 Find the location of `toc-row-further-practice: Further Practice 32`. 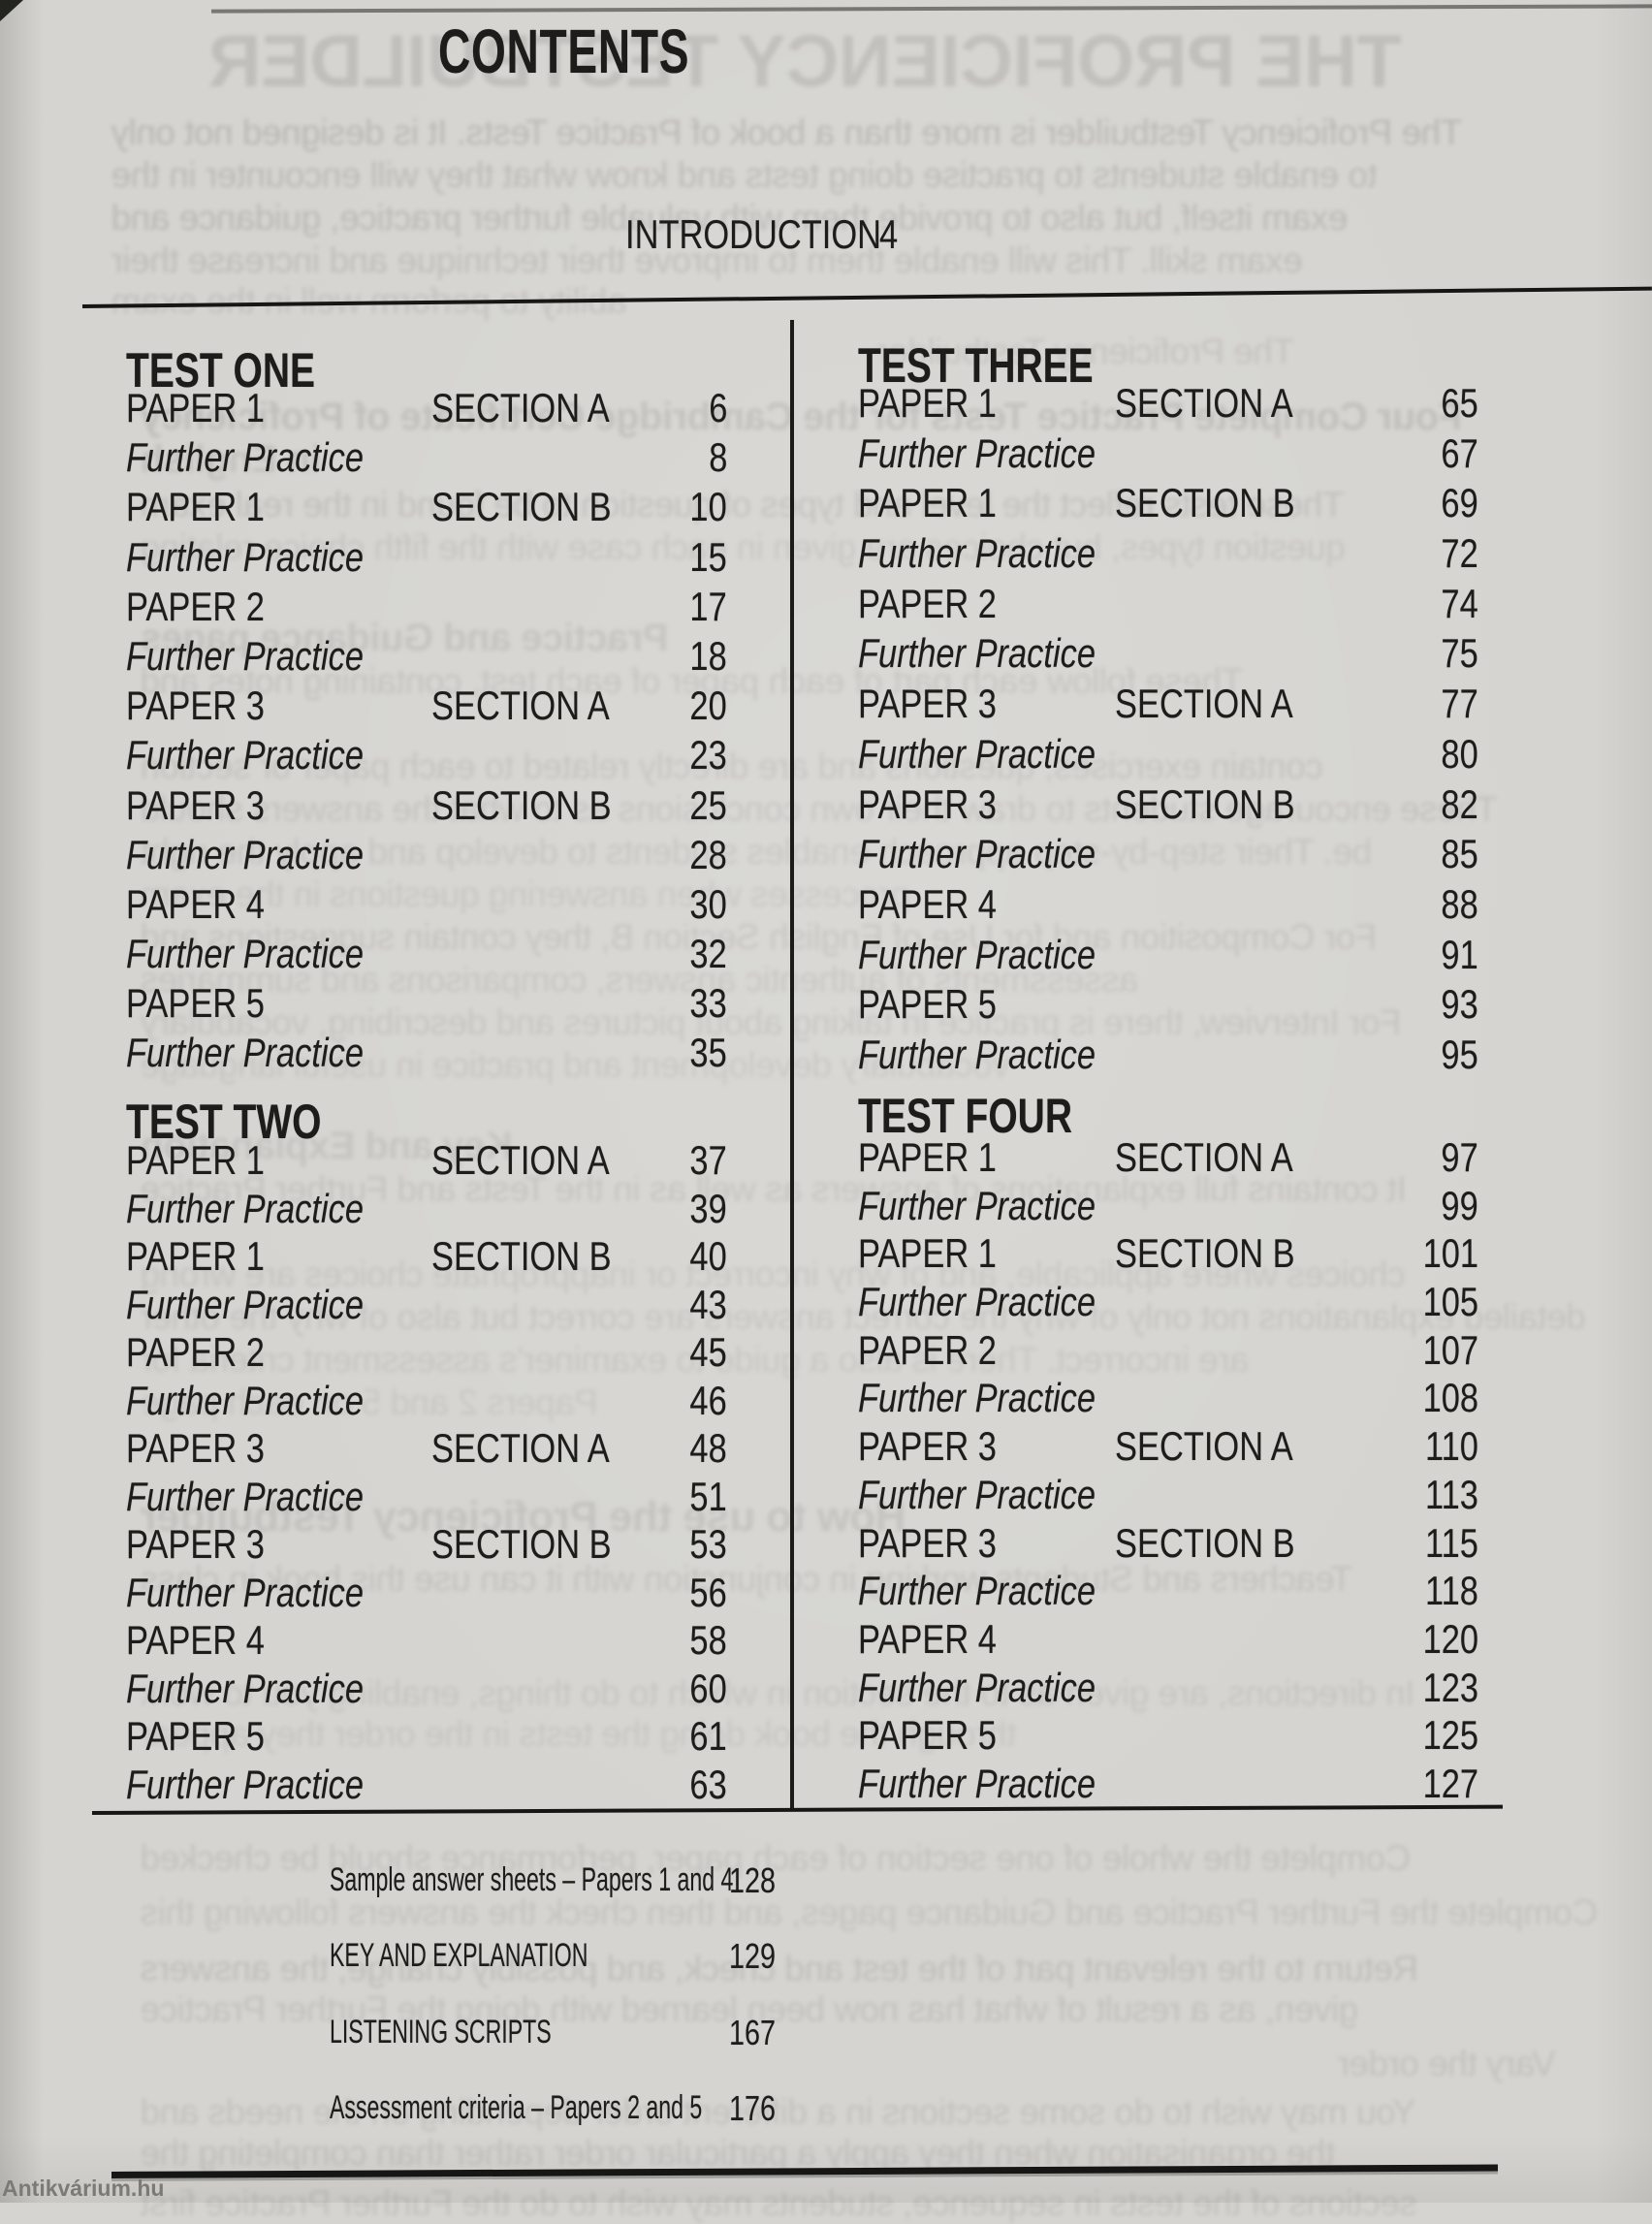

toc-row-further-practice: Further Practice 32 is located at coordinates (427, 958).